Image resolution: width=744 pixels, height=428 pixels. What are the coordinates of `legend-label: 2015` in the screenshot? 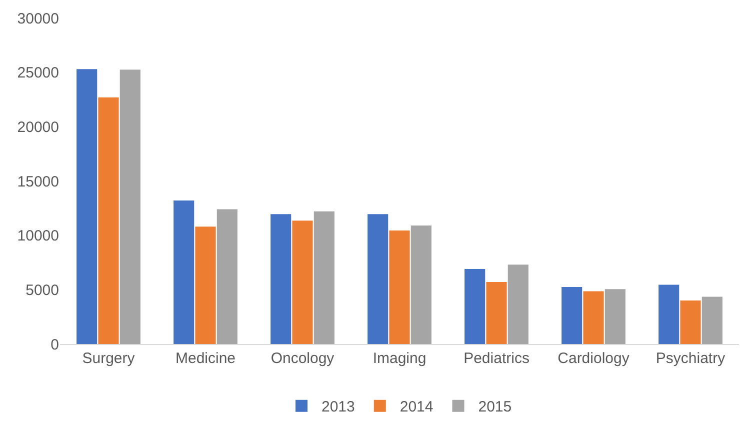 It's located at (495, 407).